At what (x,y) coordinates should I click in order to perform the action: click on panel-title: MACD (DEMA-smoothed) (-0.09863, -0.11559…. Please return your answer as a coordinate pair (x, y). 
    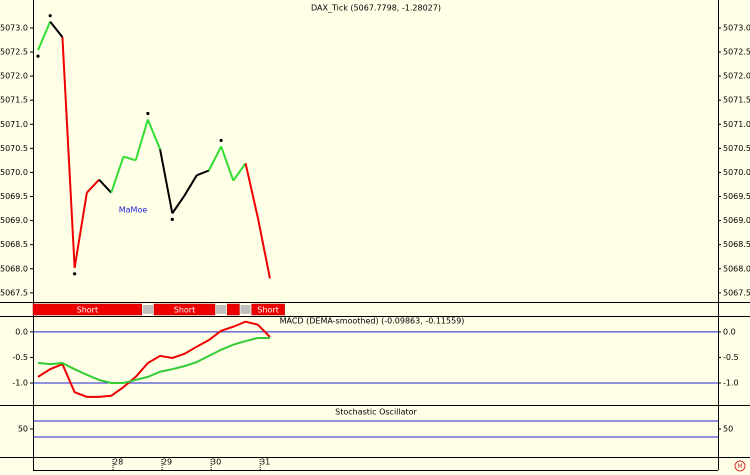
    Looking at the image, I should click on (372, 321).